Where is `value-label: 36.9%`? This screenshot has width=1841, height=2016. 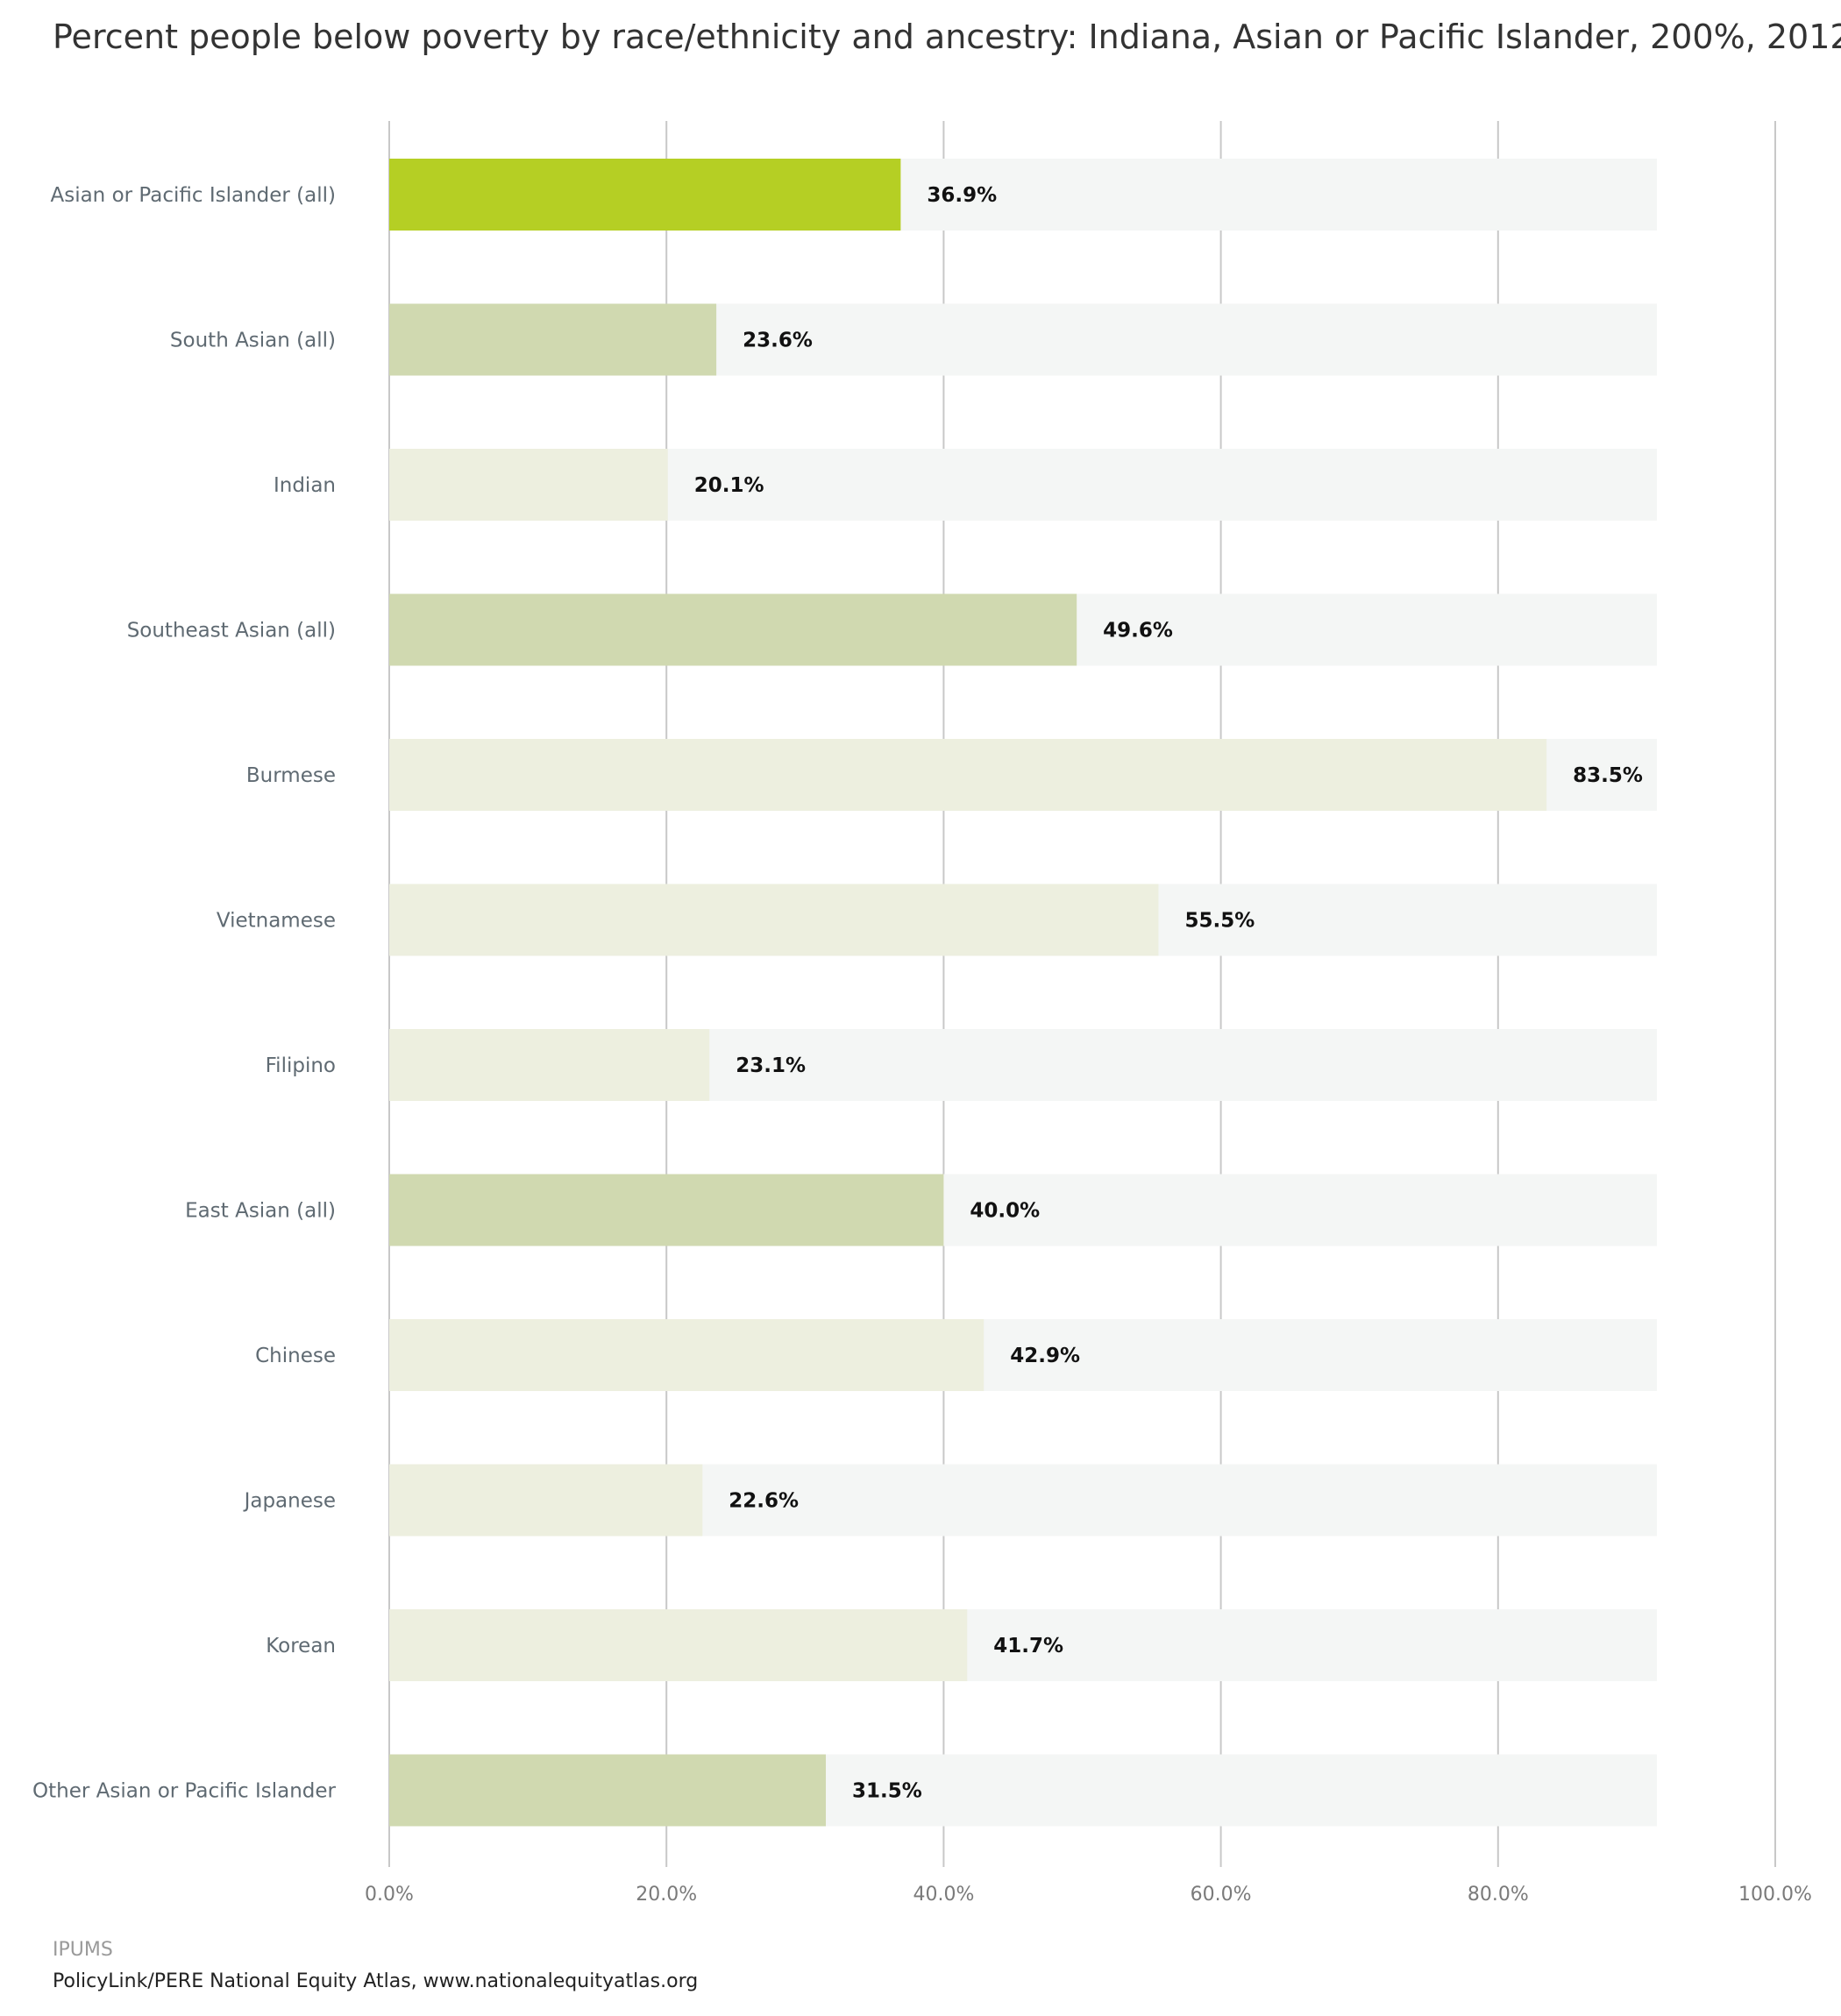
value-label: 36.9% is located at coordinates (962, 195).